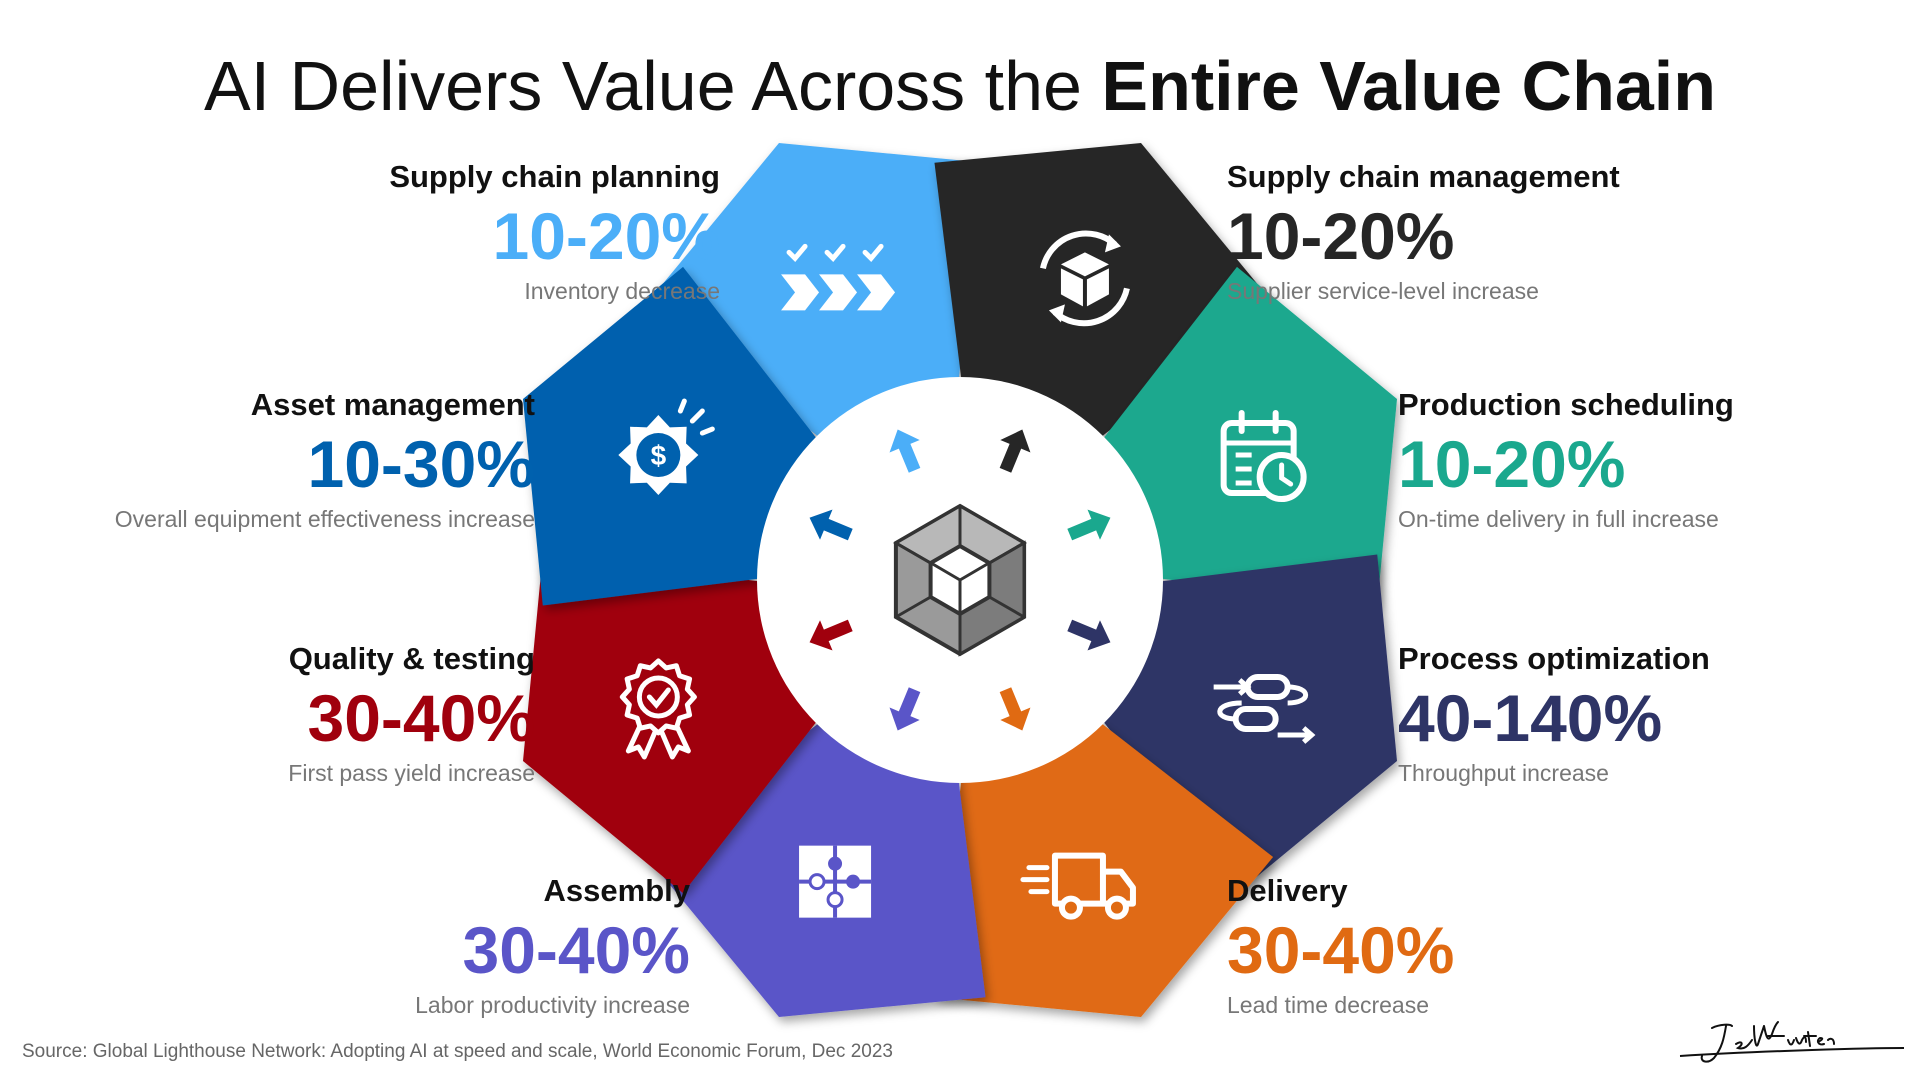  What do you see at coordinates (1423, 176) in the screenshot?
I see `segment-name: Supply chain management` at bounding box center [1423, 176].